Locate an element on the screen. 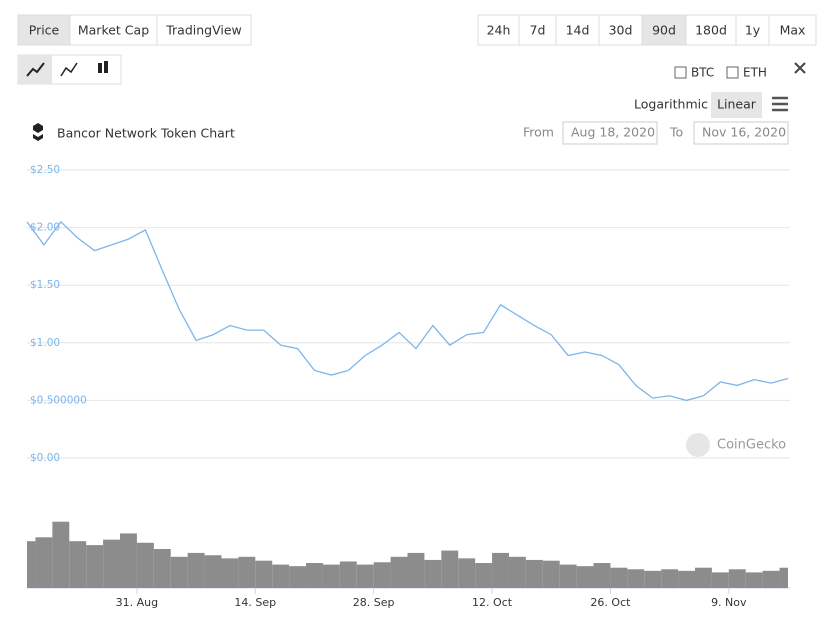 The image size is (826, 625). watermark: CoinGecko is located at coordinates (751, 445).